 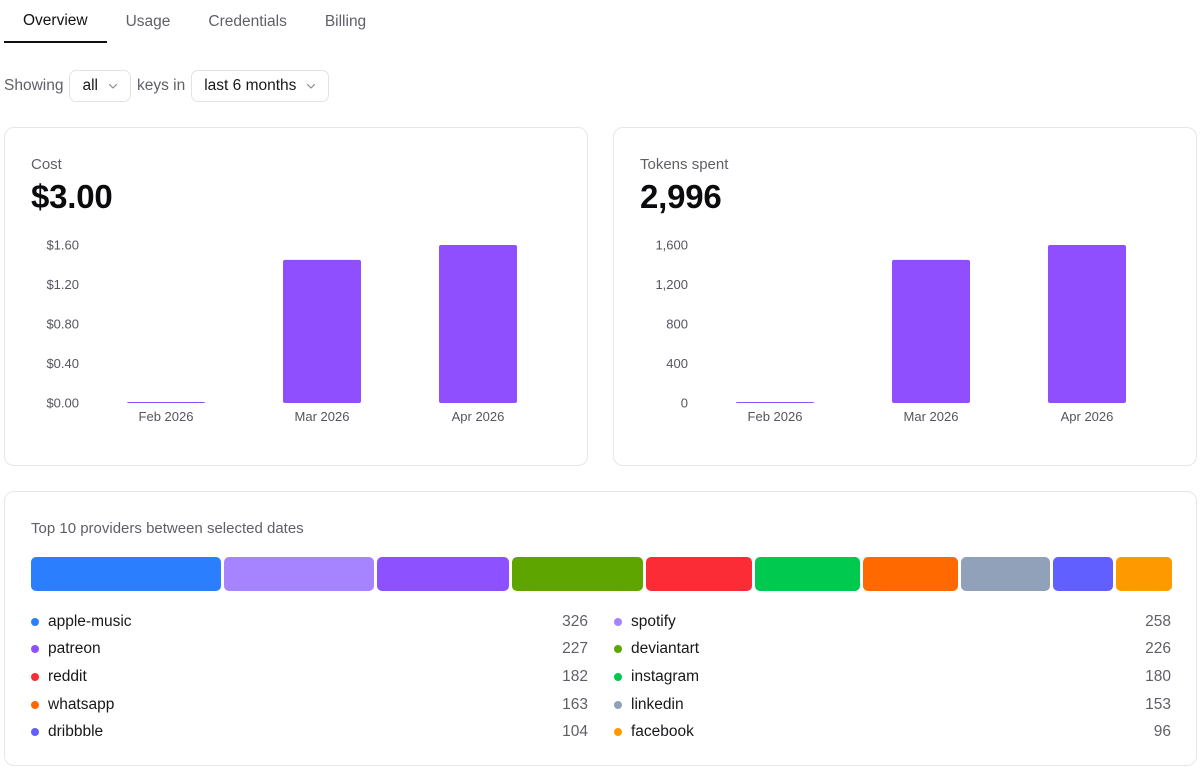 What do you see at coordinates (665, 676) in the screenshot?
I see `legend-name: instagram` at bounding box center [665, 676].